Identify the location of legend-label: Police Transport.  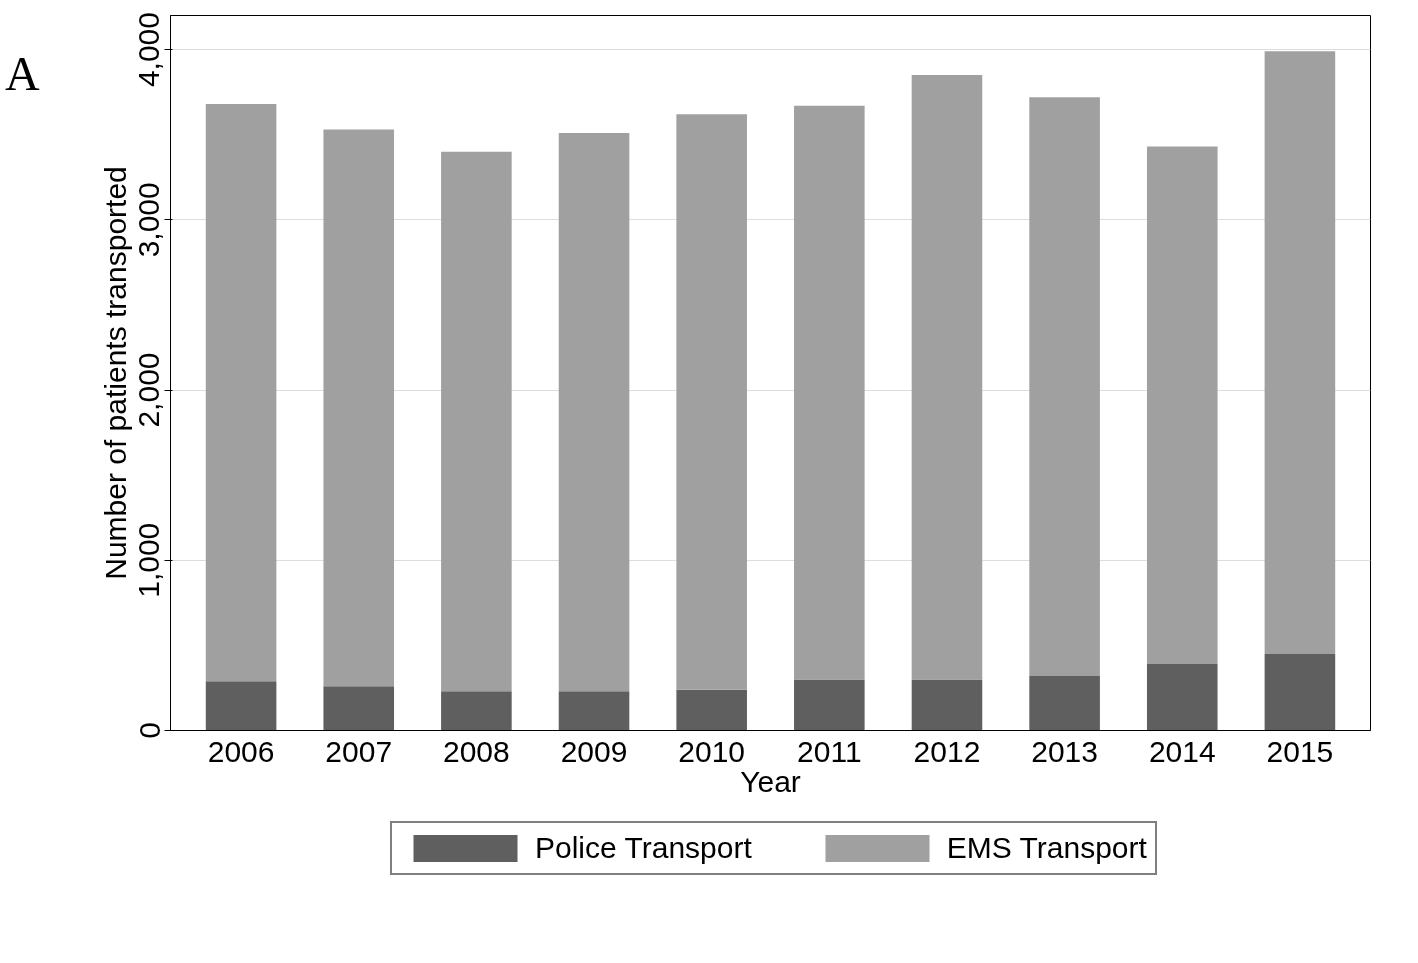
(643, 848).